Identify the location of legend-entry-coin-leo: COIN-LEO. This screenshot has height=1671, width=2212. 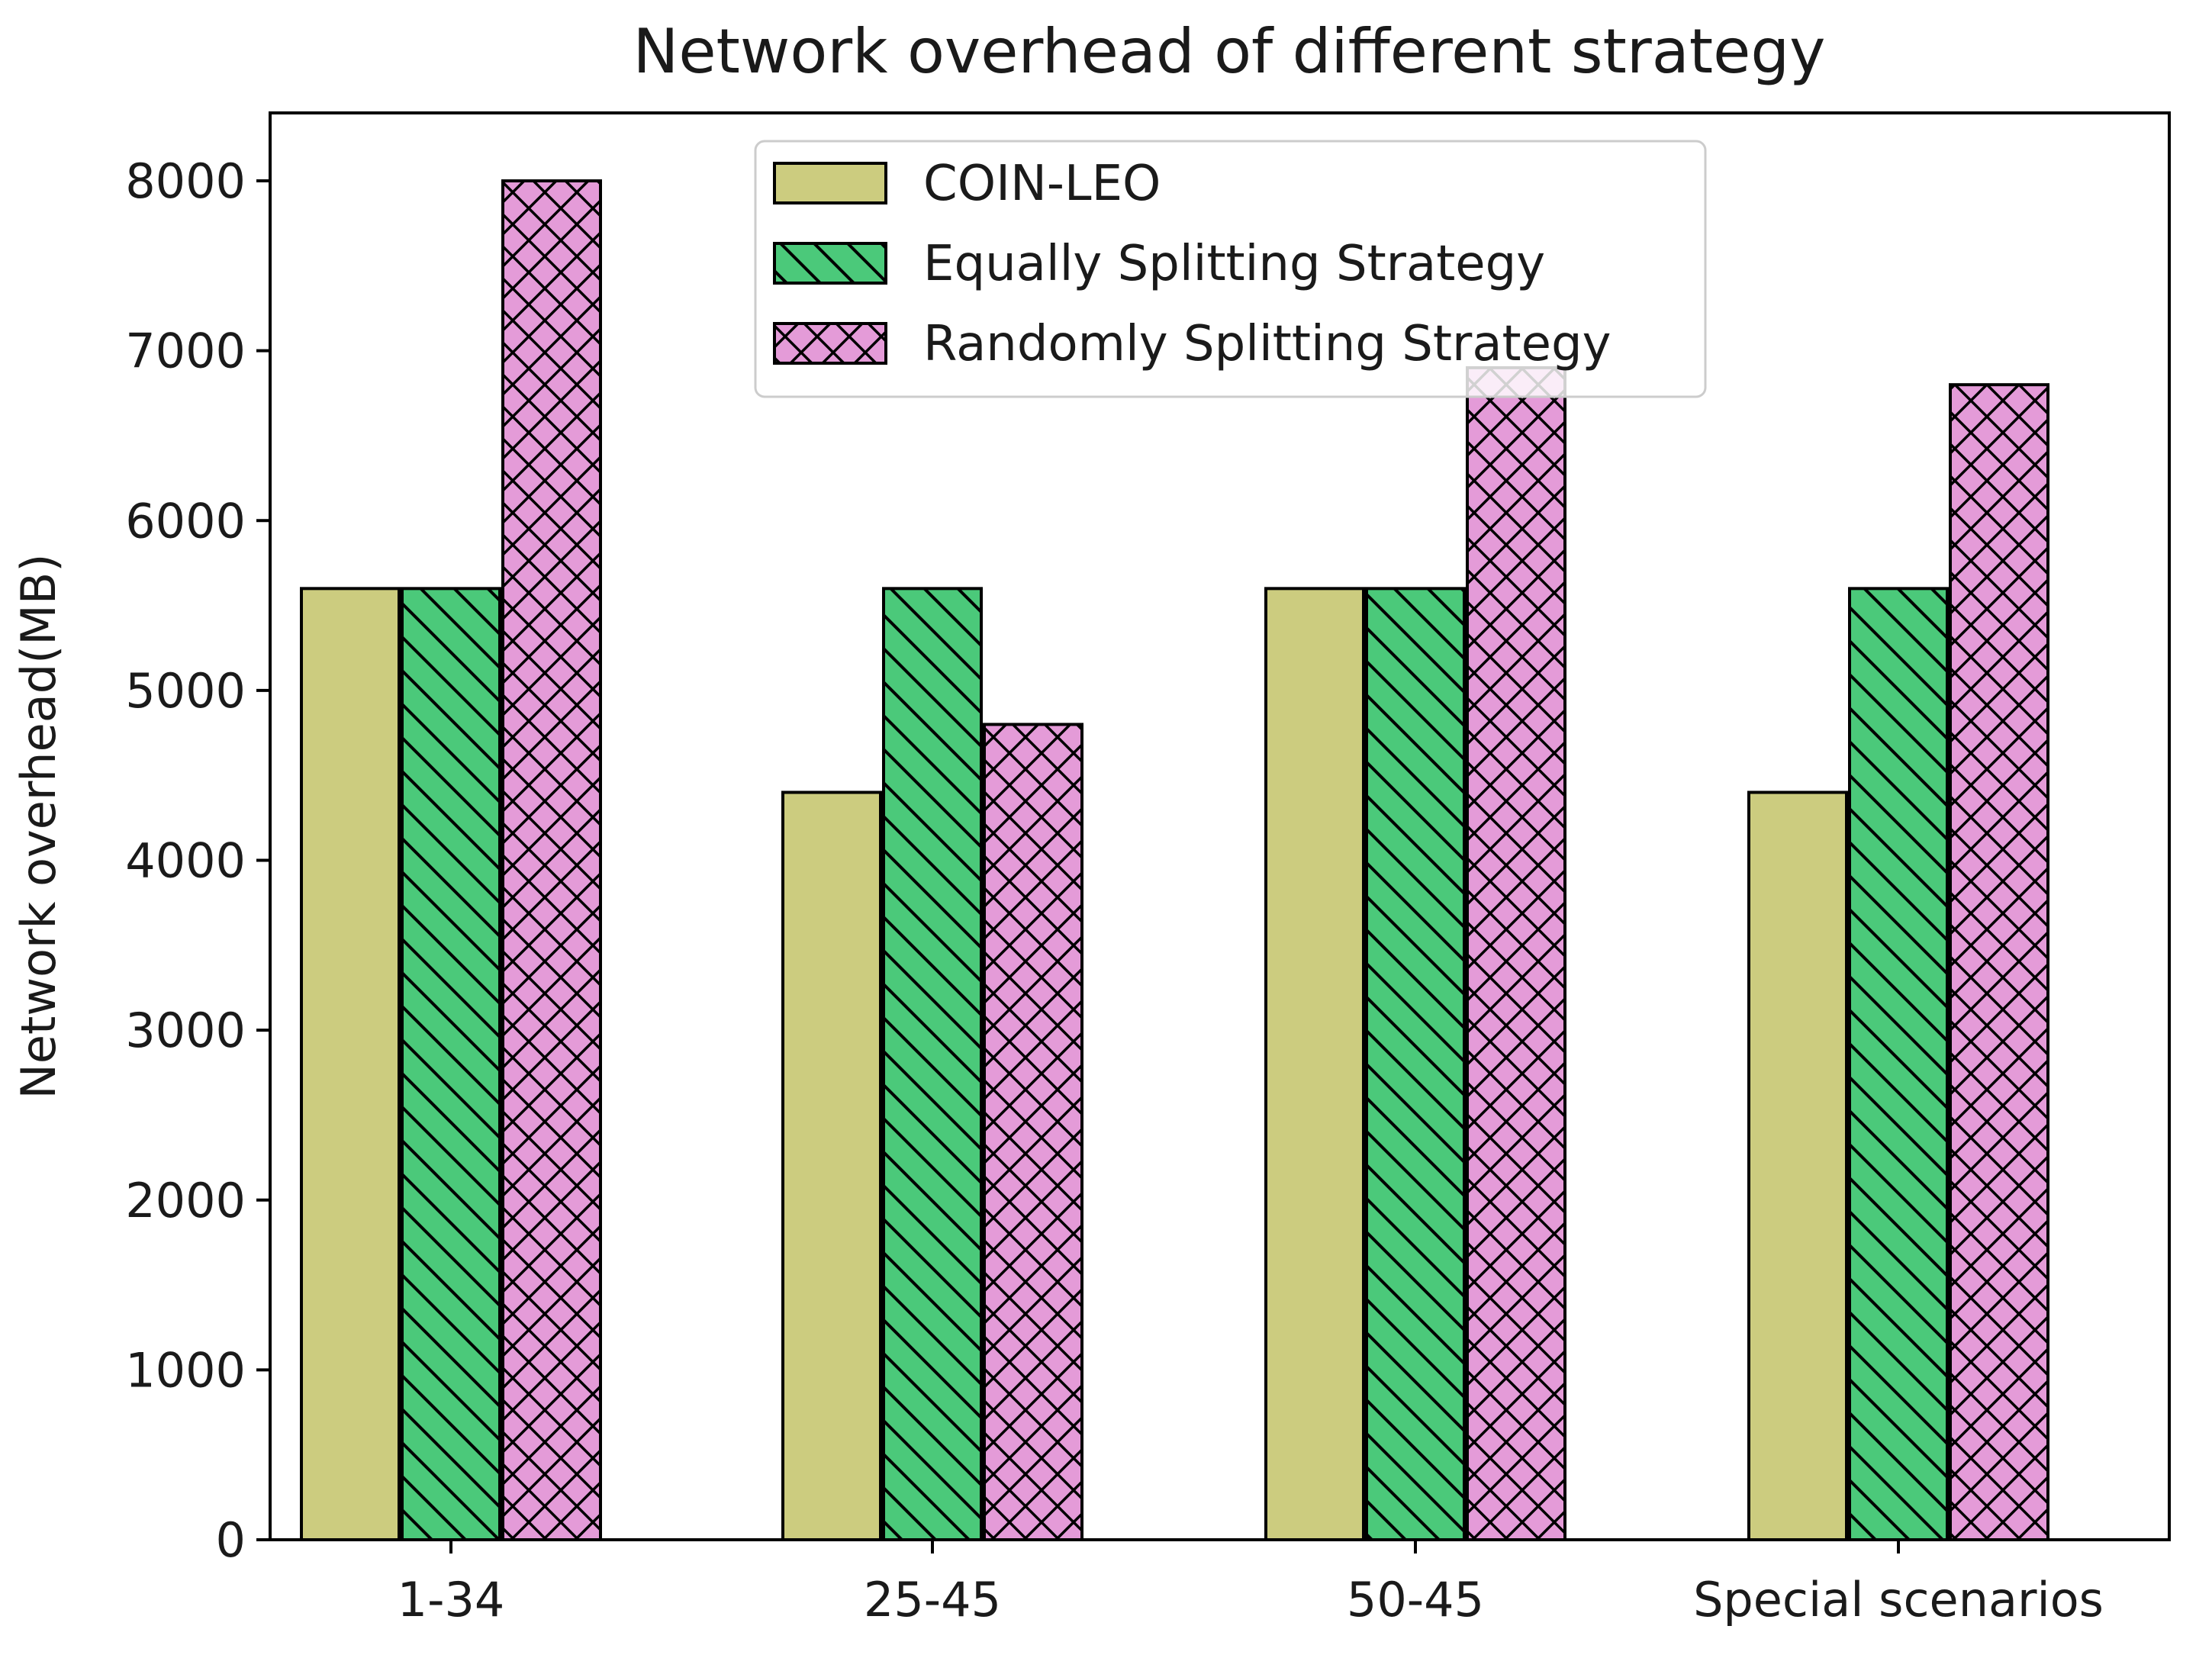
(967, 184).